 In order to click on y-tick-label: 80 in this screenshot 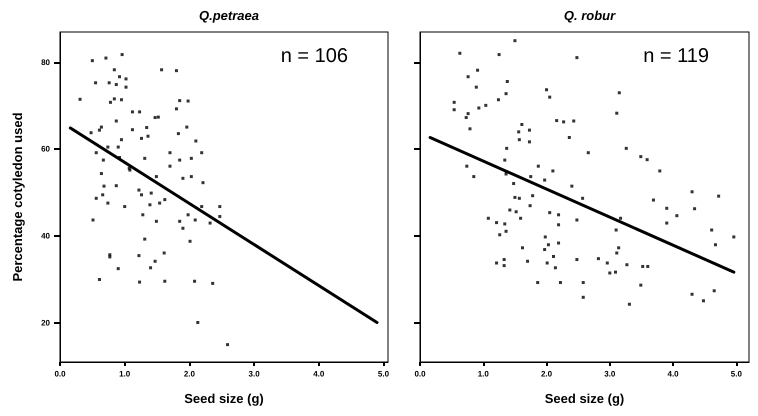, I will do `click(46, 62)`.